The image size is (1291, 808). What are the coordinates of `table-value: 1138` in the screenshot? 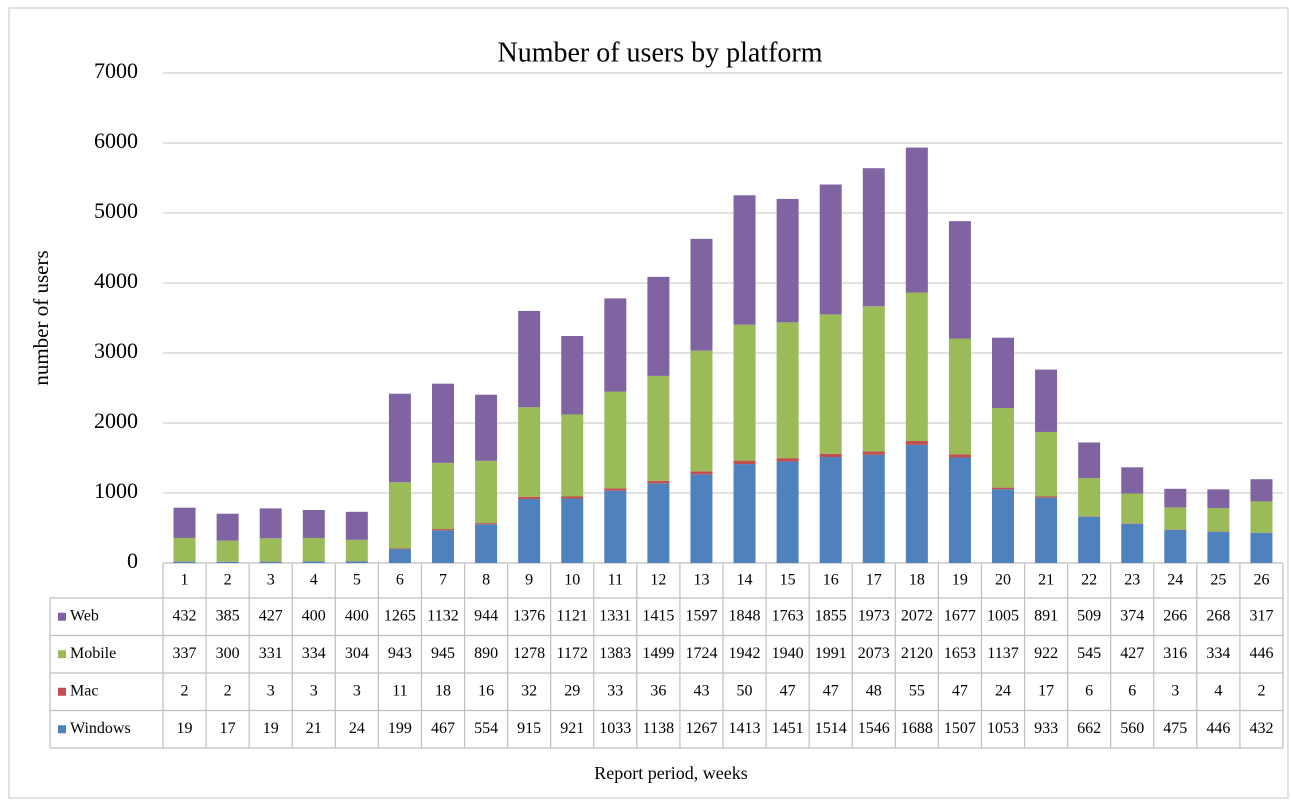 It's located at (658, 728).